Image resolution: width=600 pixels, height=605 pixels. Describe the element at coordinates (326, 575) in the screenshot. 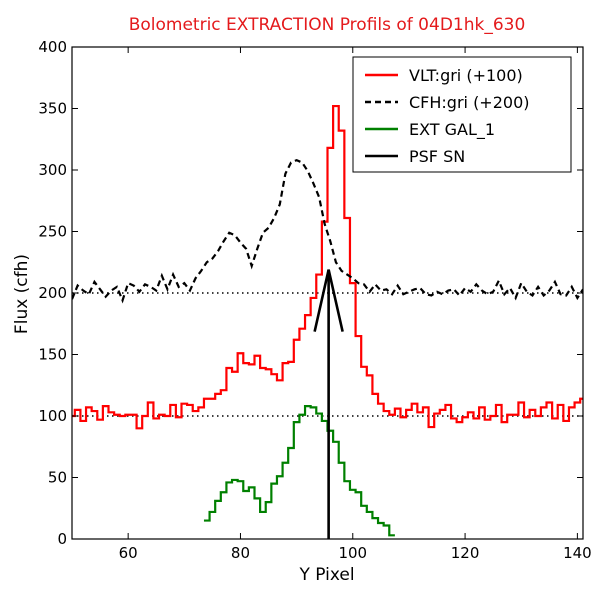

I see `x-axis-label: Y Pixel` at that location.